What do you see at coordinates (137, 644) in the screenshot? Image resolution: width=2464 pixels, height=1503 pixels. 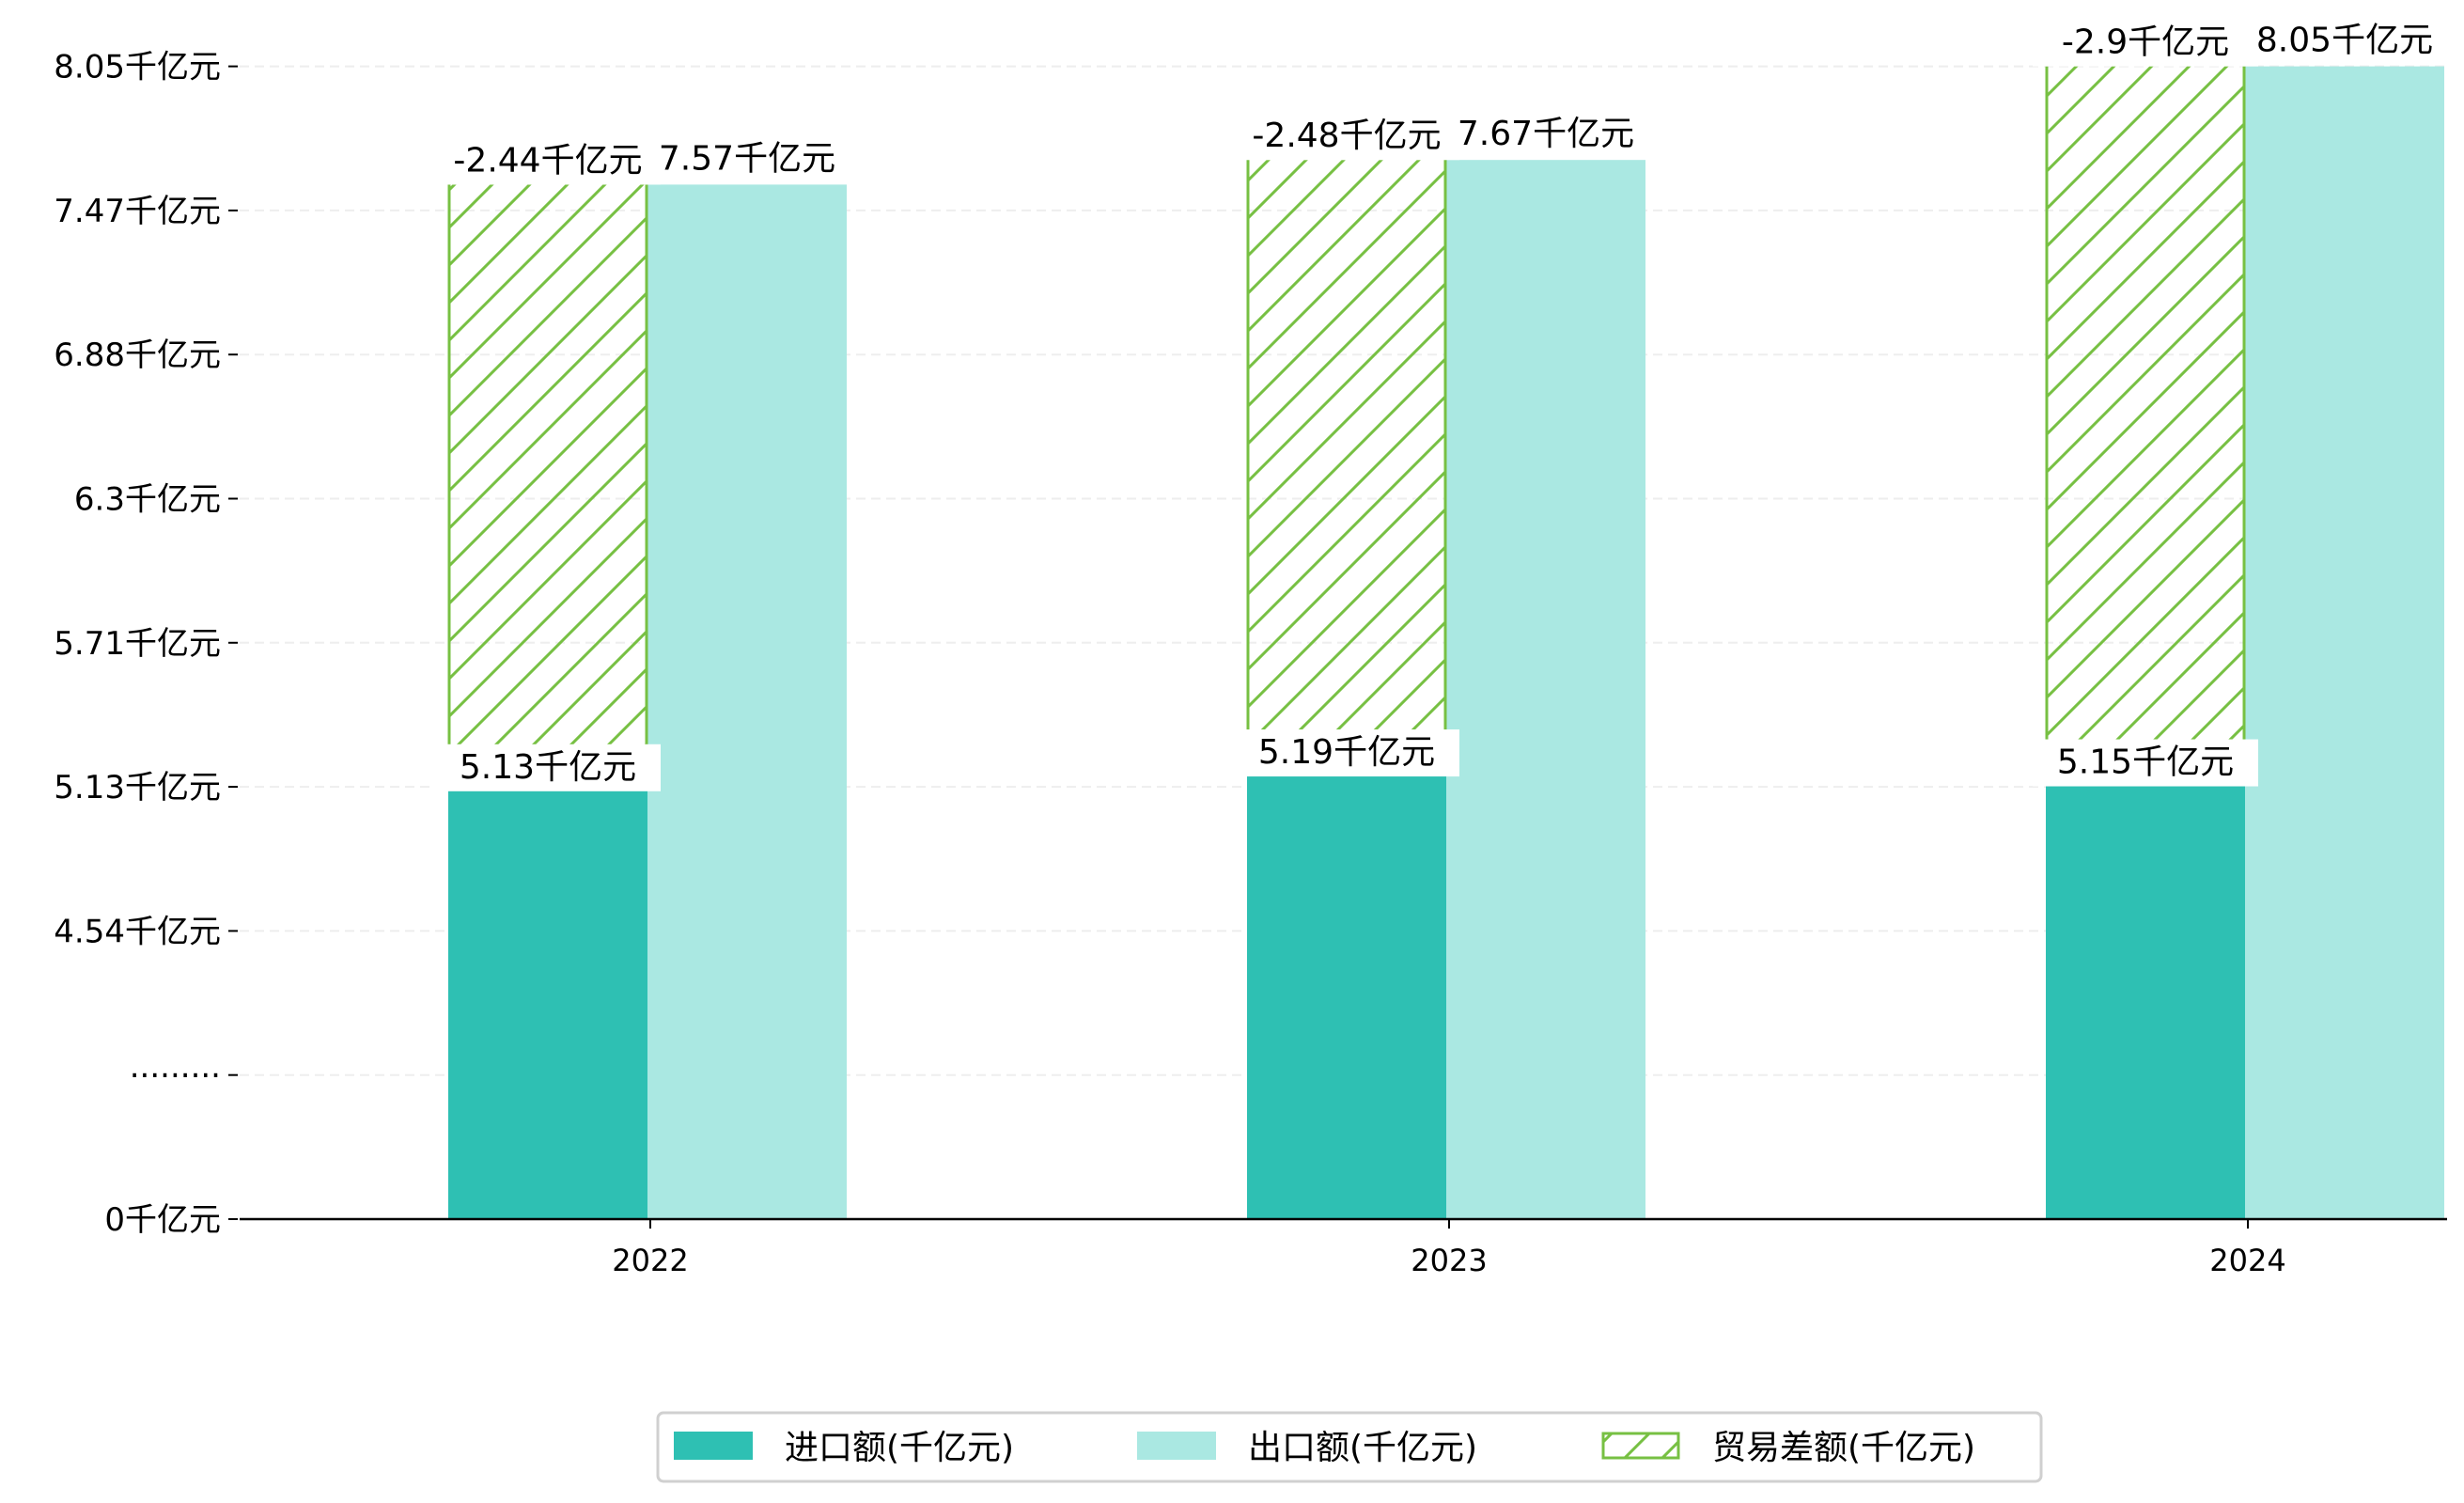 I see `y-tick-label: 5.71千亿元` at bounding box center [137, 644].